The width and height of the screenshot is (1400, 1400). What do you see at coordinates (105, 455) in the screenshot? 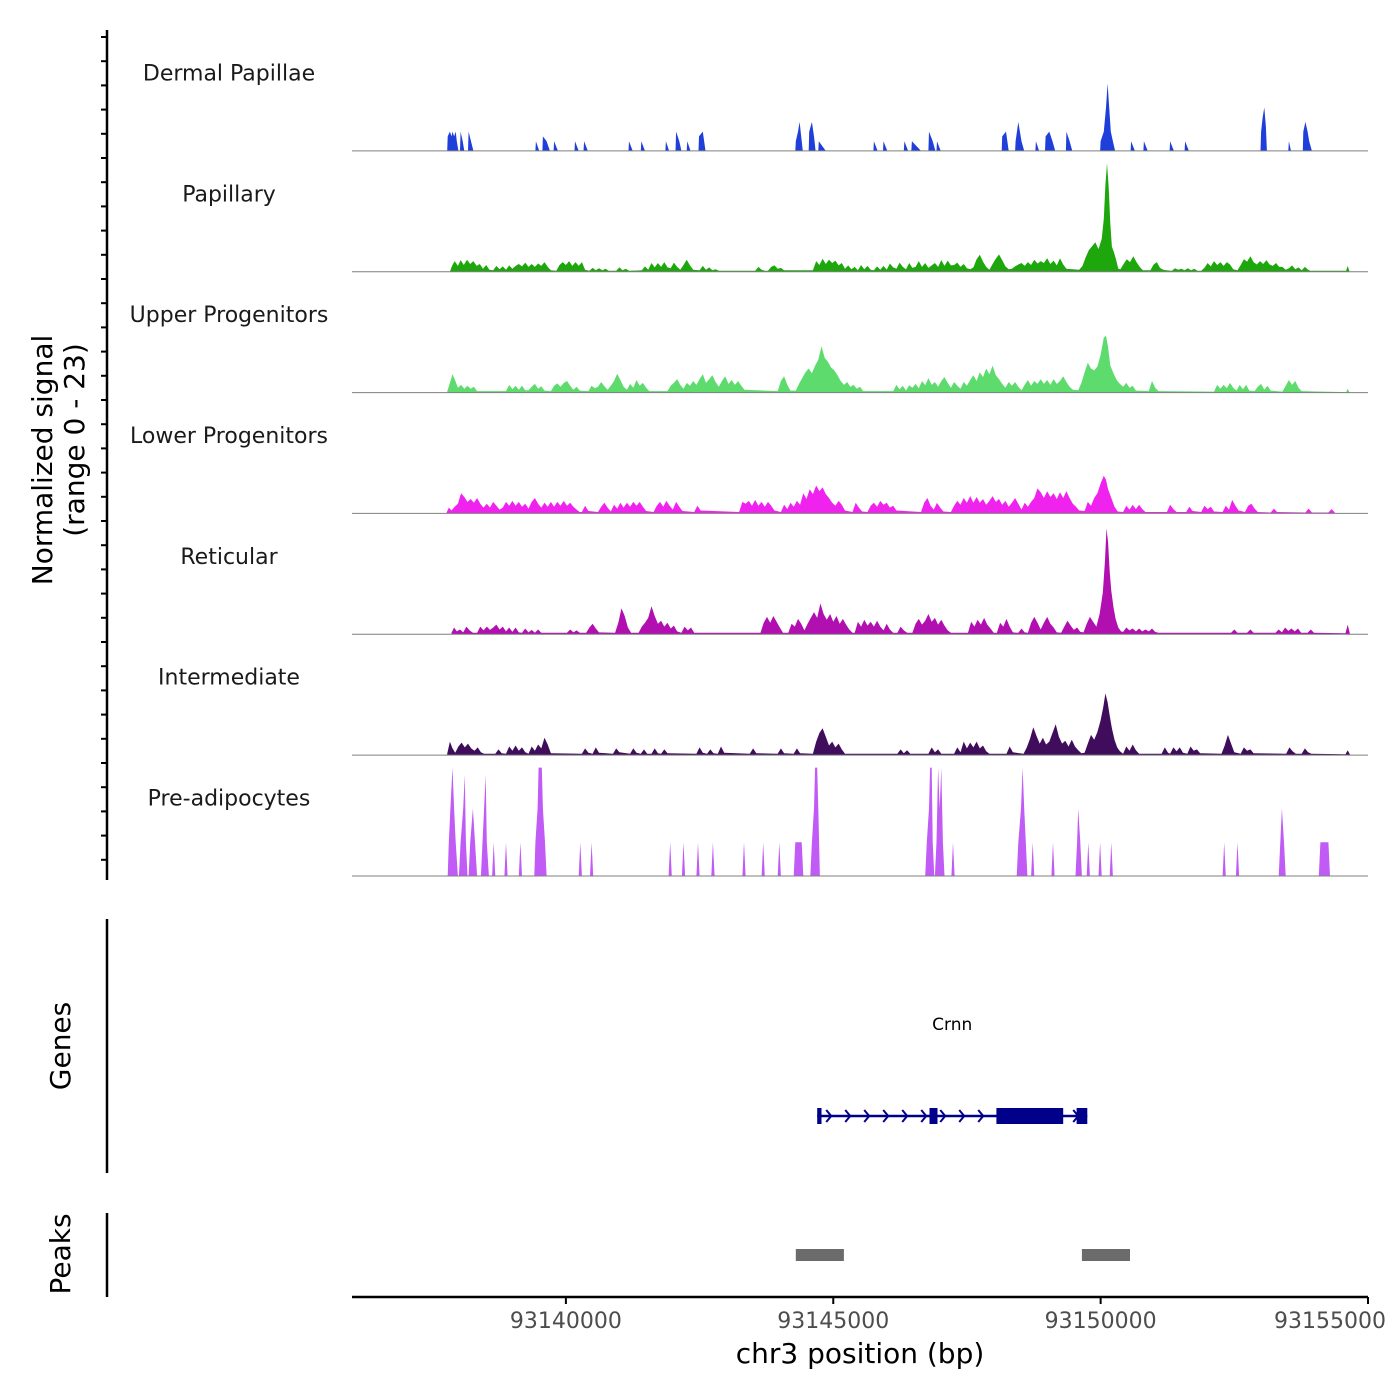
I see `signal-y-axis` at bounding box center [105, 455].